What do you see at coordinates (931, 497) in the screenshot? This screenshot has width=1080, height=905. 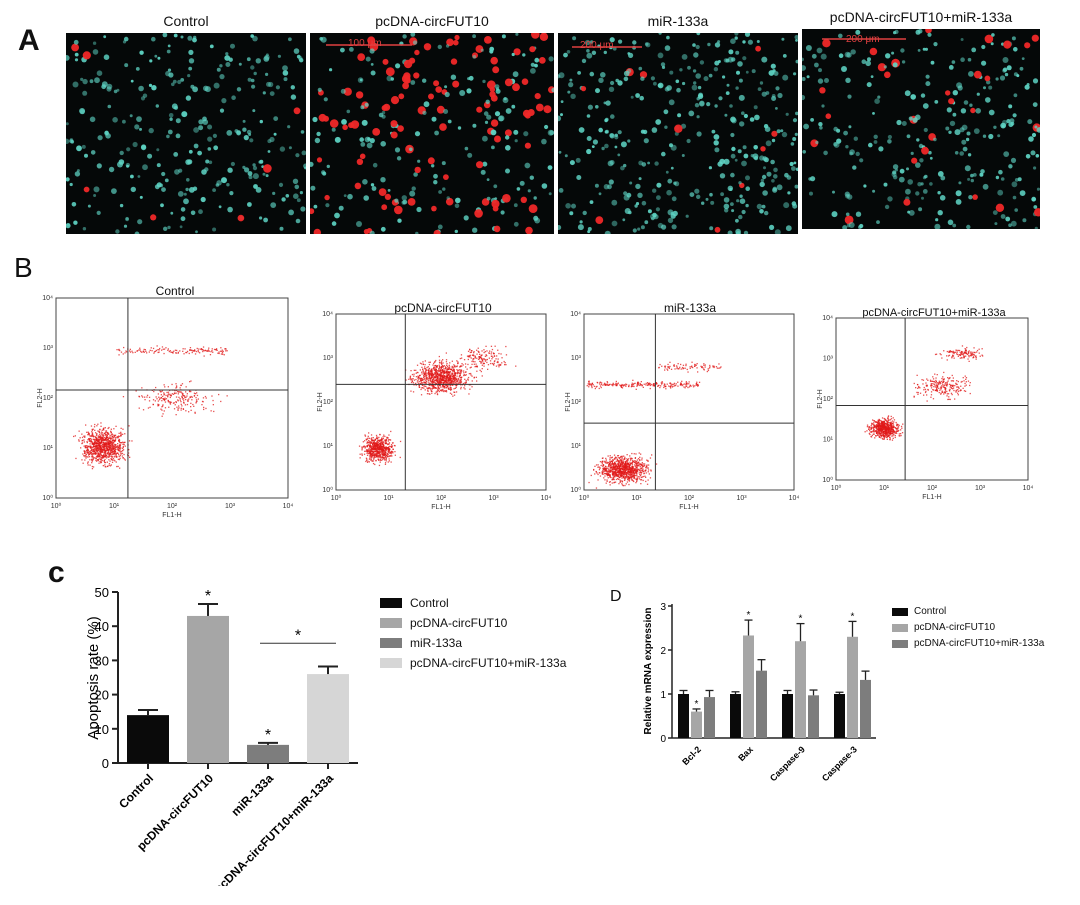 I see `x-axis-label: FL1-H` at bounding box center [931, 497].